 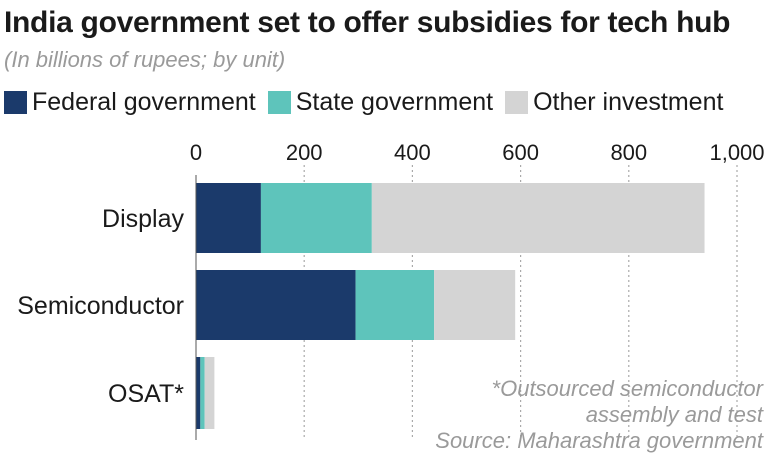 I want to click on legend-item-state: State government, so click(x=380, y=102).